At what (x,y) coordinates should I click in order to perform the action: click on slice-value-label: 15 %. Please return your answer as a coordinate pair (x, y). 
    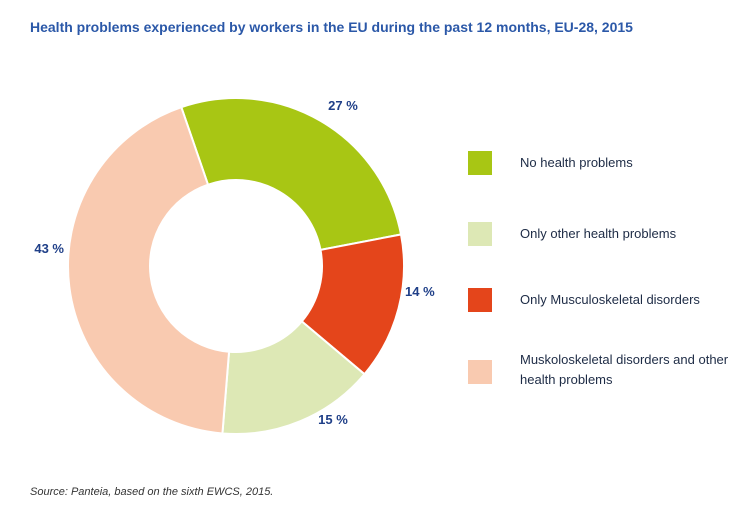
    Looking at the image, I should click on (333, 419).